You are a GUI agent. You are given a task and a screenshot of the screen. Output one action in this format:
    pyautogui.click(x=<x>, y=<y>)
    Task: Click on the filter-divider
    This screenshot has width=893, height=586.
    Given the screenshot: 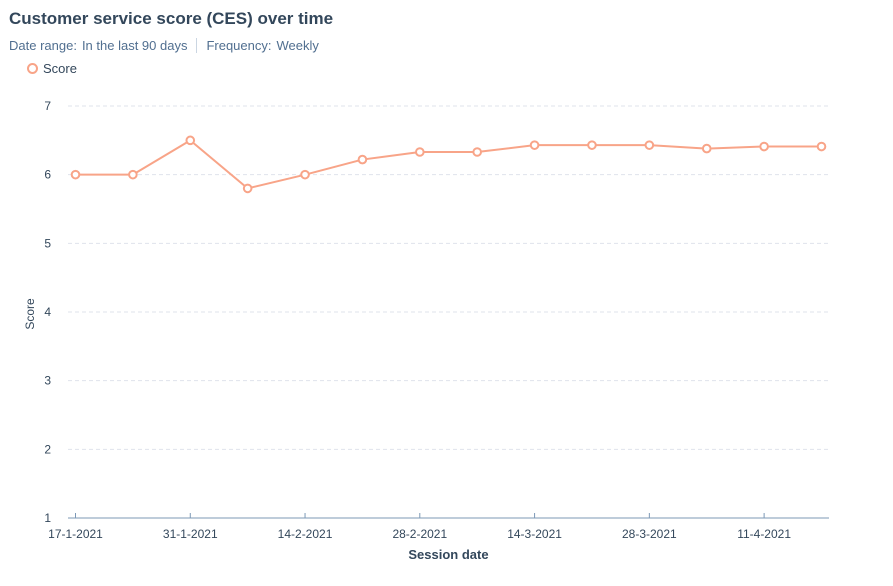 What is the action you would take?
    pyautogui.click(x=197, y=45)
    